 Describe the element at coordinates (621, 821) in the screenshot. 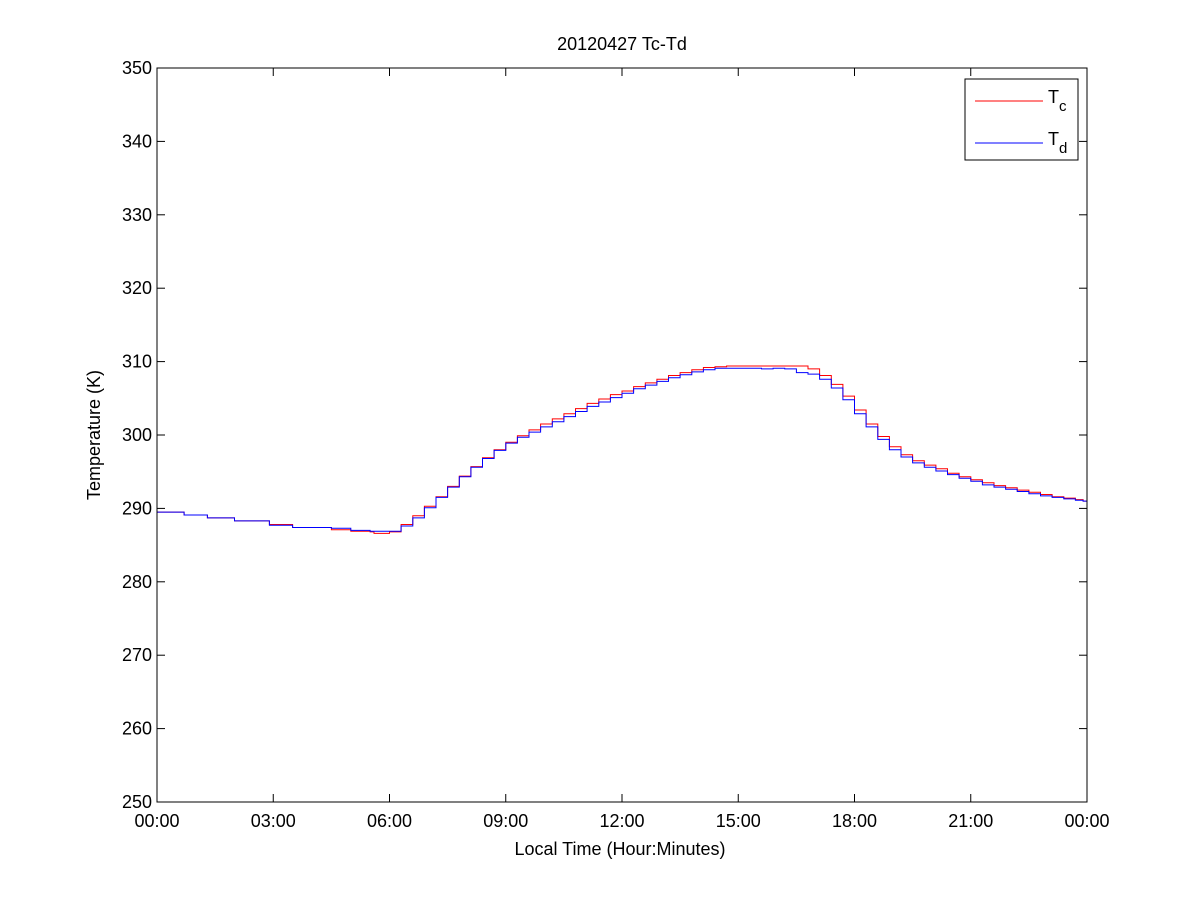

I see `x-tick-label: 12:00` at that location.